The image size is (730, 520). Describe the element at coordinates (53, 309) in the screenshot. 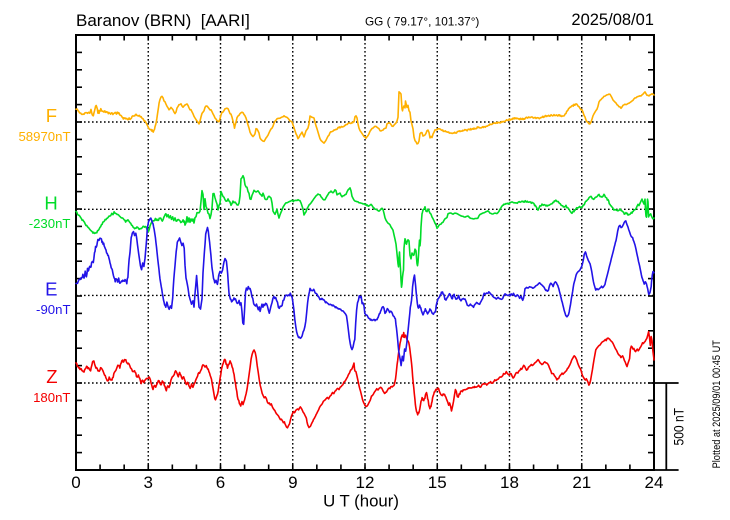

I see `svg-text: -90nT` at that location.